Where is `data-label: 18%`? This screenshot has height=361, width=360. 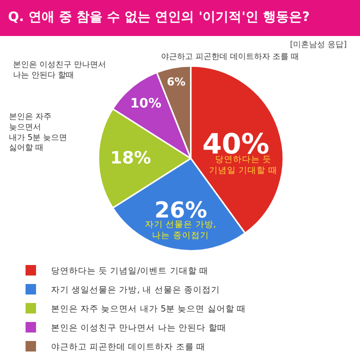
data-label: 18% is located at coordinates (130, 158).